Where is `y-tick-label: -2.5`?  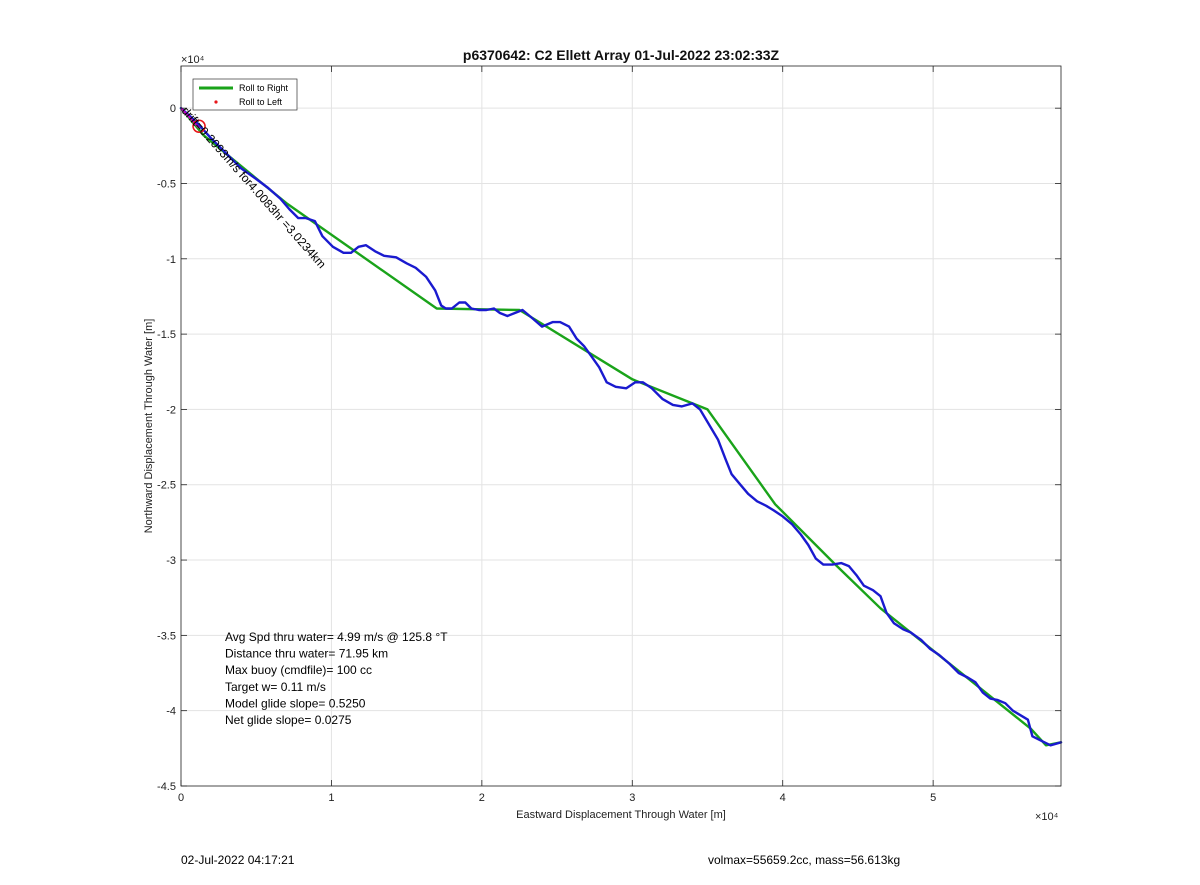 y-tick-label: -2.5 is located at coordinates (166, 486).